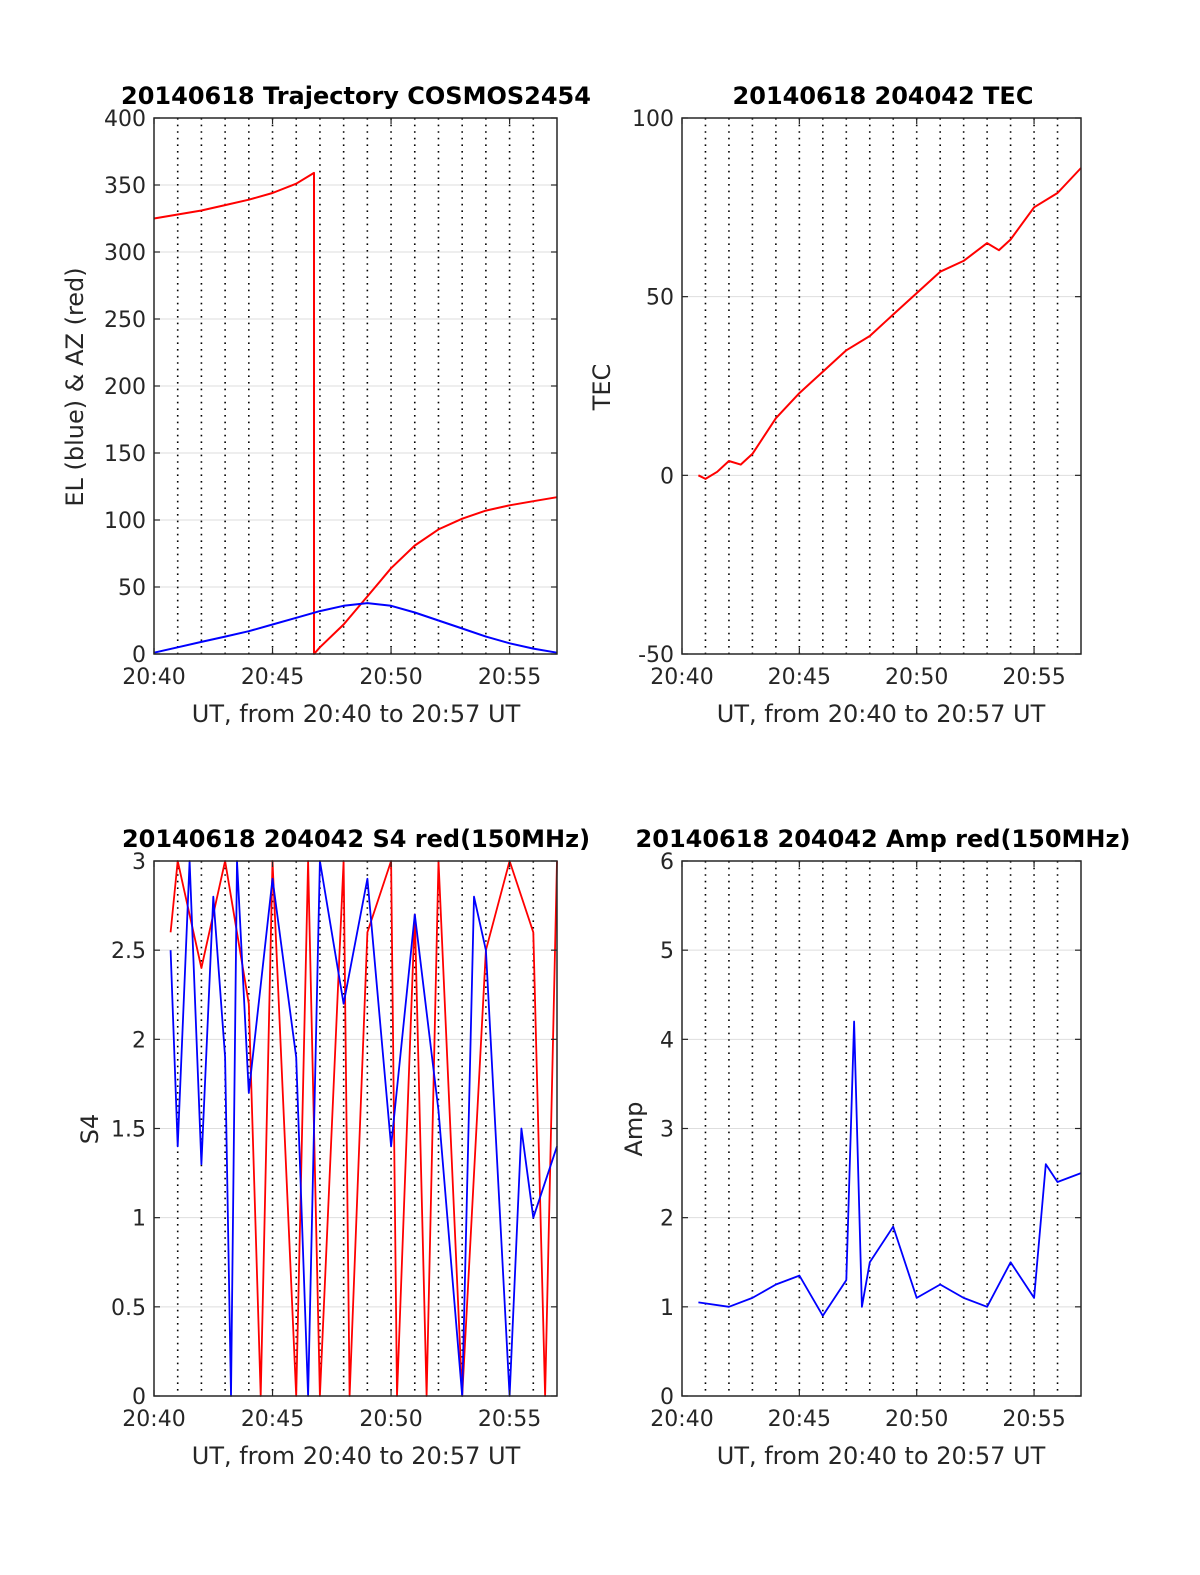 The image size is (1200, 1575). I want to click on y-tick-label: 150, so click(125, 454).